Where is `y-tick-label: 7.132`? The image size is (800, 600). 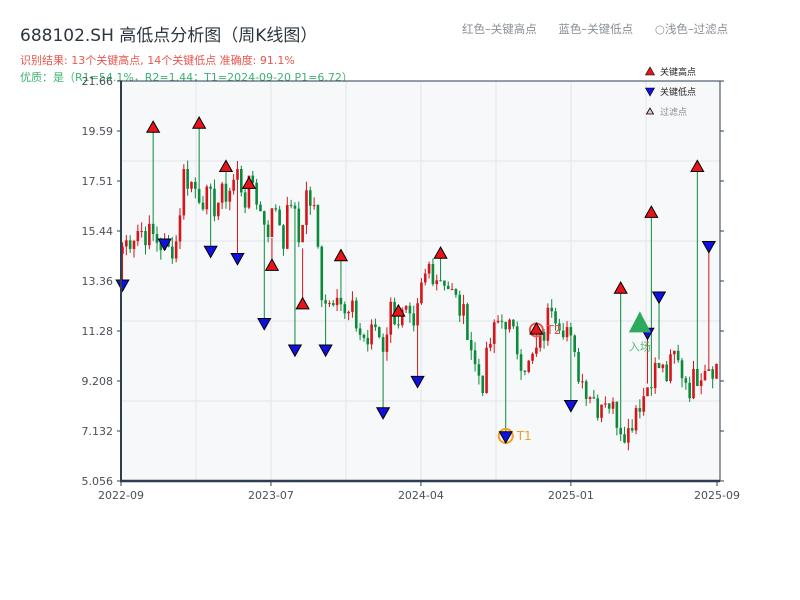
y-tick-label: 7.132 is located at coordinates (98, 431).